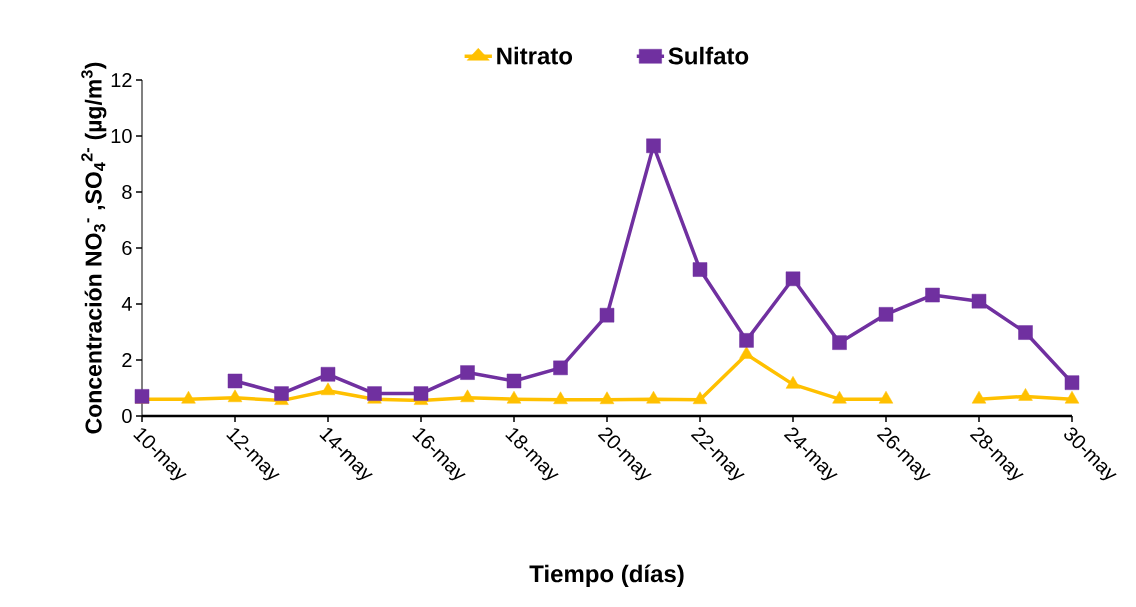 This screenshot has height=607, width=1136. Describe the element at coordinates (121, 136) in the screenshot. I see `y-tick-label: 10` at that location.